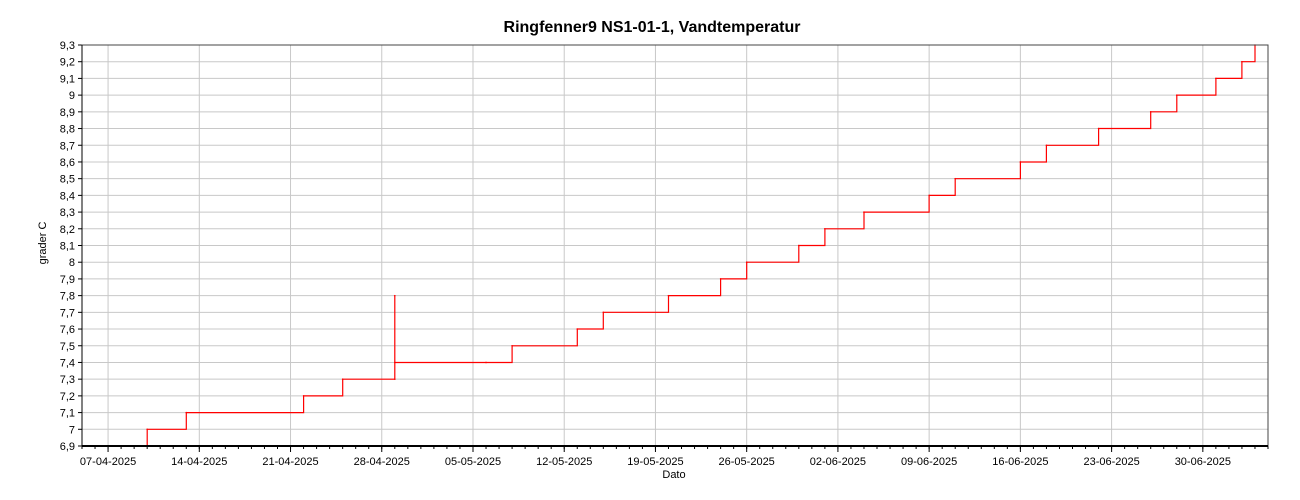  I want to click on y-tick-label: 8,3, so click(67, 213).